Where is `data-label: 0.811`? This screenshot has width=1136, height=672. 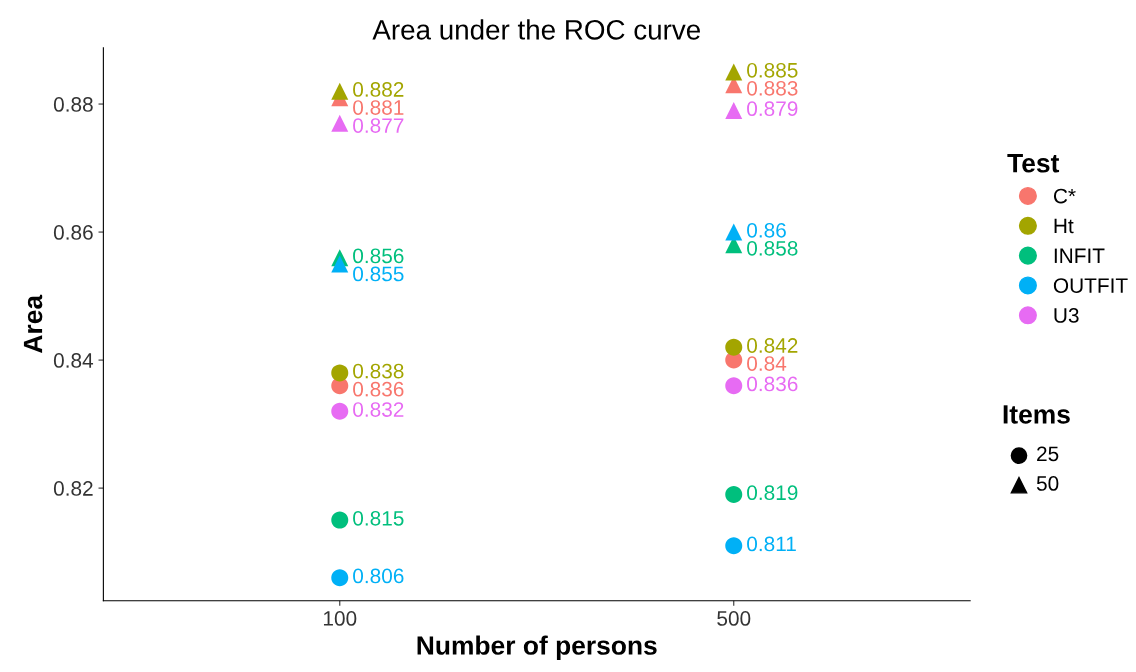
data-label: 0.811 is located at coordinates (771, 544).